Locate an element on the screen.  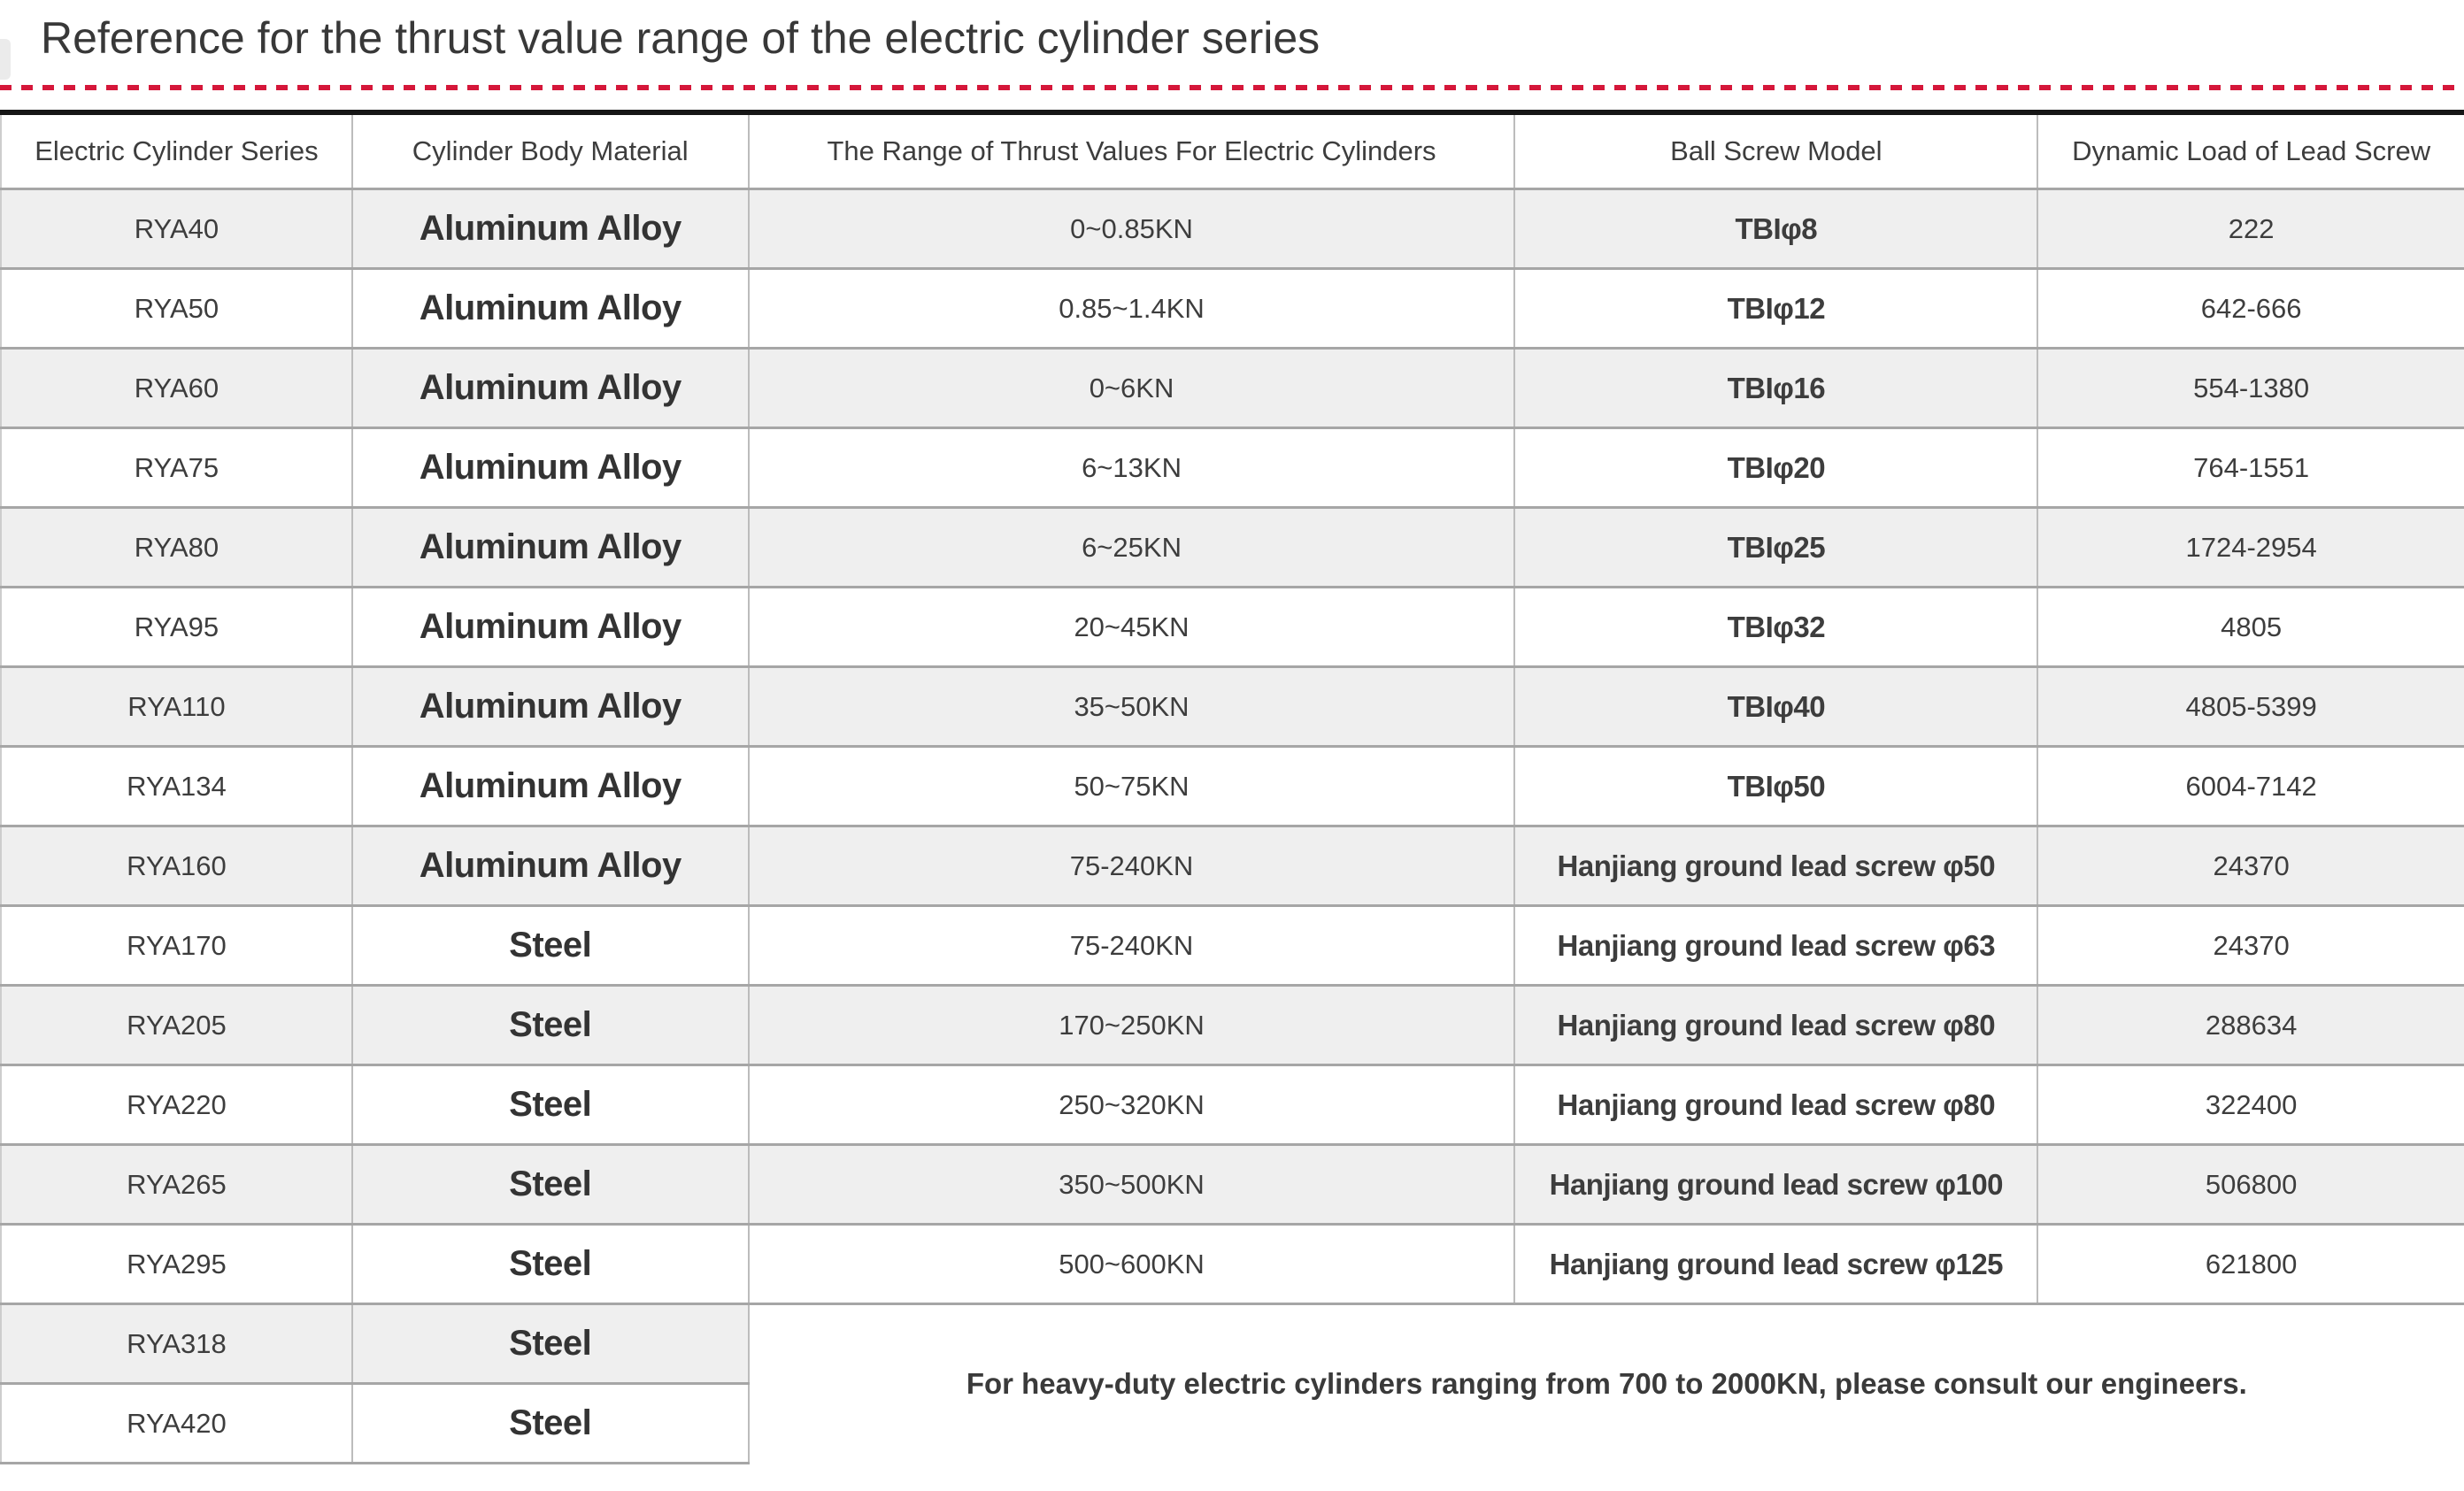
cell-screw: Hanjiang ground lead screw φ125 is located at coordinates (1775, 1264).